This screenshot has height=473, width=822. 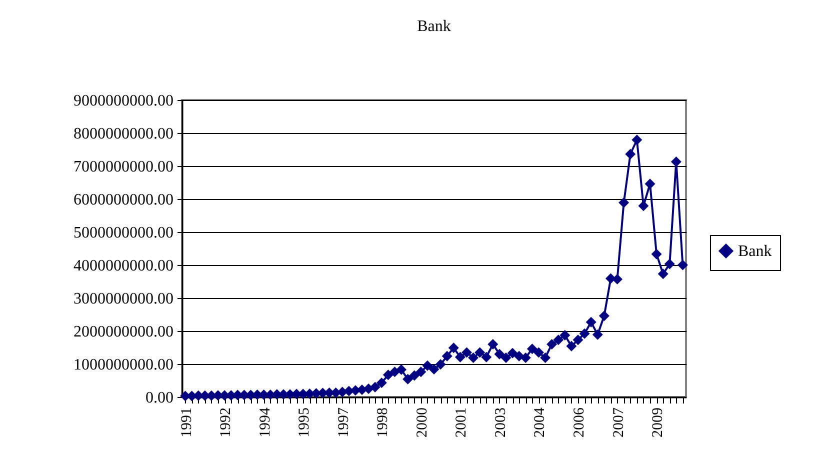 What do you see at coordinates (755, 251) in the screenshot?
I see `legend-label: Bank` at bounding box center [755, 251].